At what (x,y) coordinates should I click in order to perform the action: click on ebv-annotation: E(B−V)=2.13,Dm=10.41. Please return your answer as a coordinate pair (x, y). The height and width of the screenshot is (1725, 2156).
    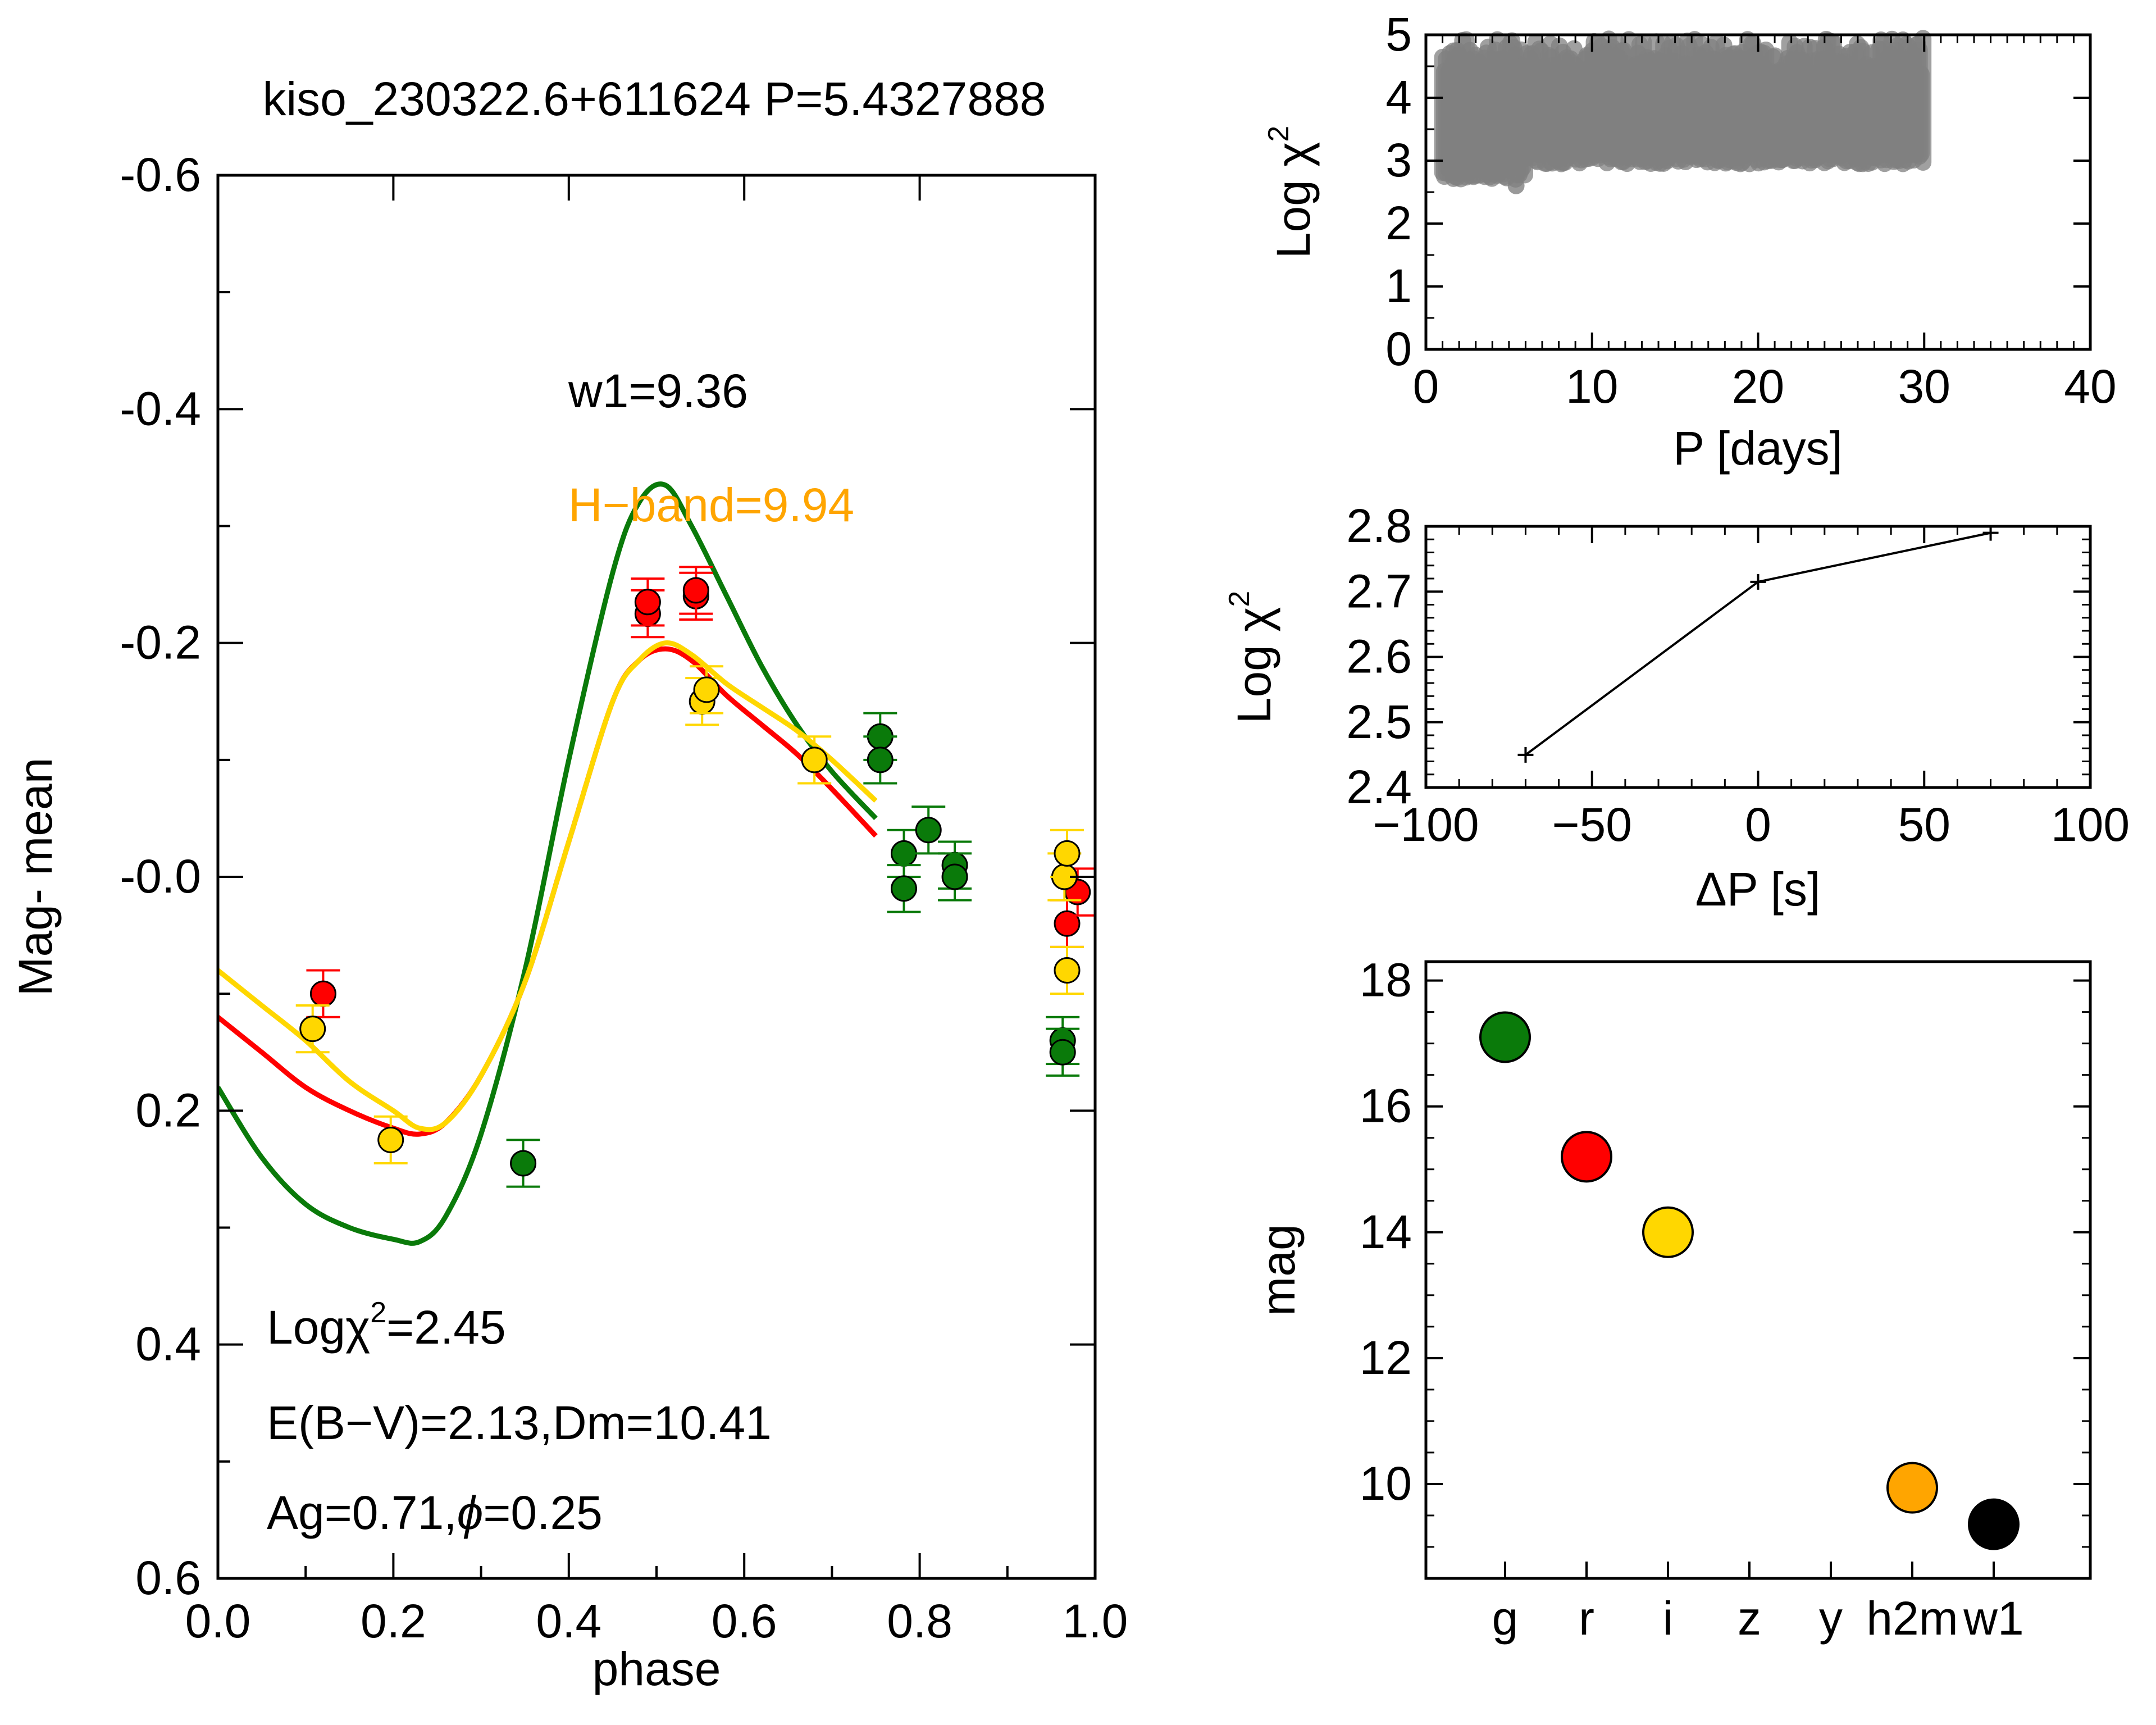
    Looking at the image, I should click on (519, 1423).